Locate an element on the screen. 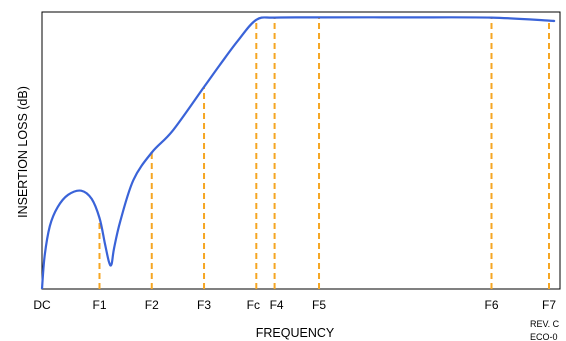 This screenshot has width=566, height=341. x-tick-f6: F6 is located at coordinates (491, 305).